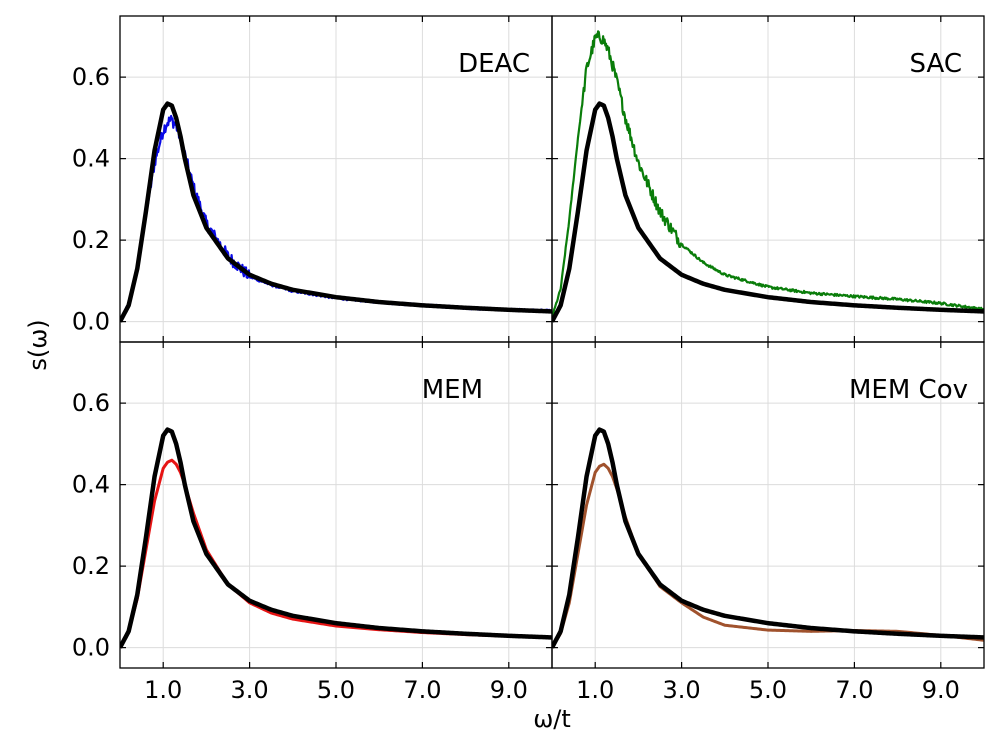 The image size is (1000, 750). What do you see at coordinates (908, 390) in the screenshot?
I see `panel-label: MEM Cov` at bounding box center [908, 390].